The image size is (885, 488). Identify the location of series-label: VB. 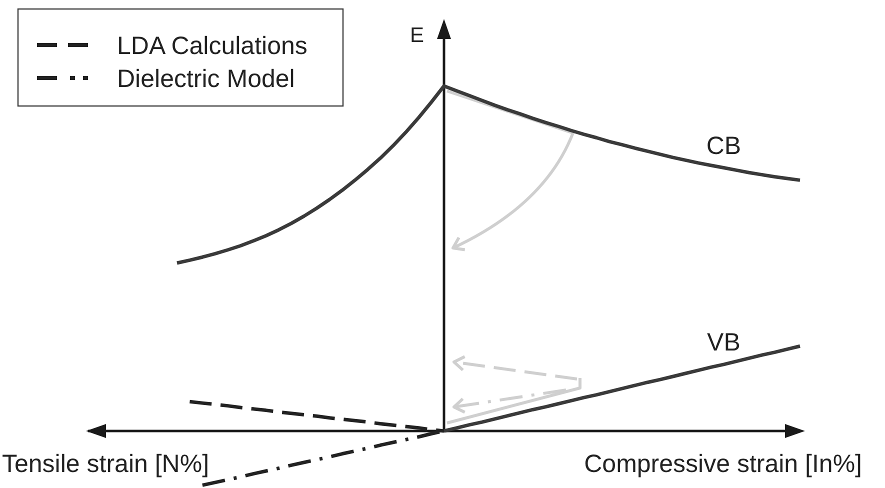
(723, 342).